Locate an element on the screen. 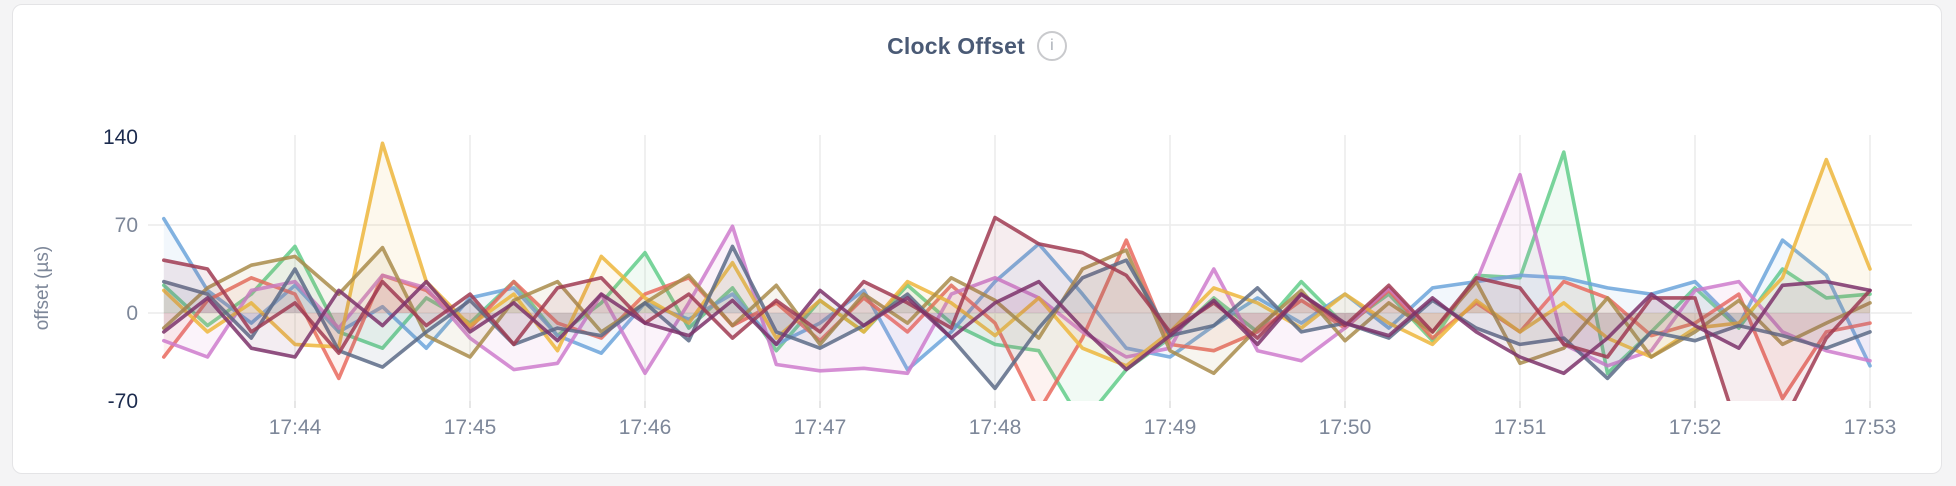 This screenshot has width=1956, height=486. x-tick-label: 17:47 is located at coordinates (820, 427).